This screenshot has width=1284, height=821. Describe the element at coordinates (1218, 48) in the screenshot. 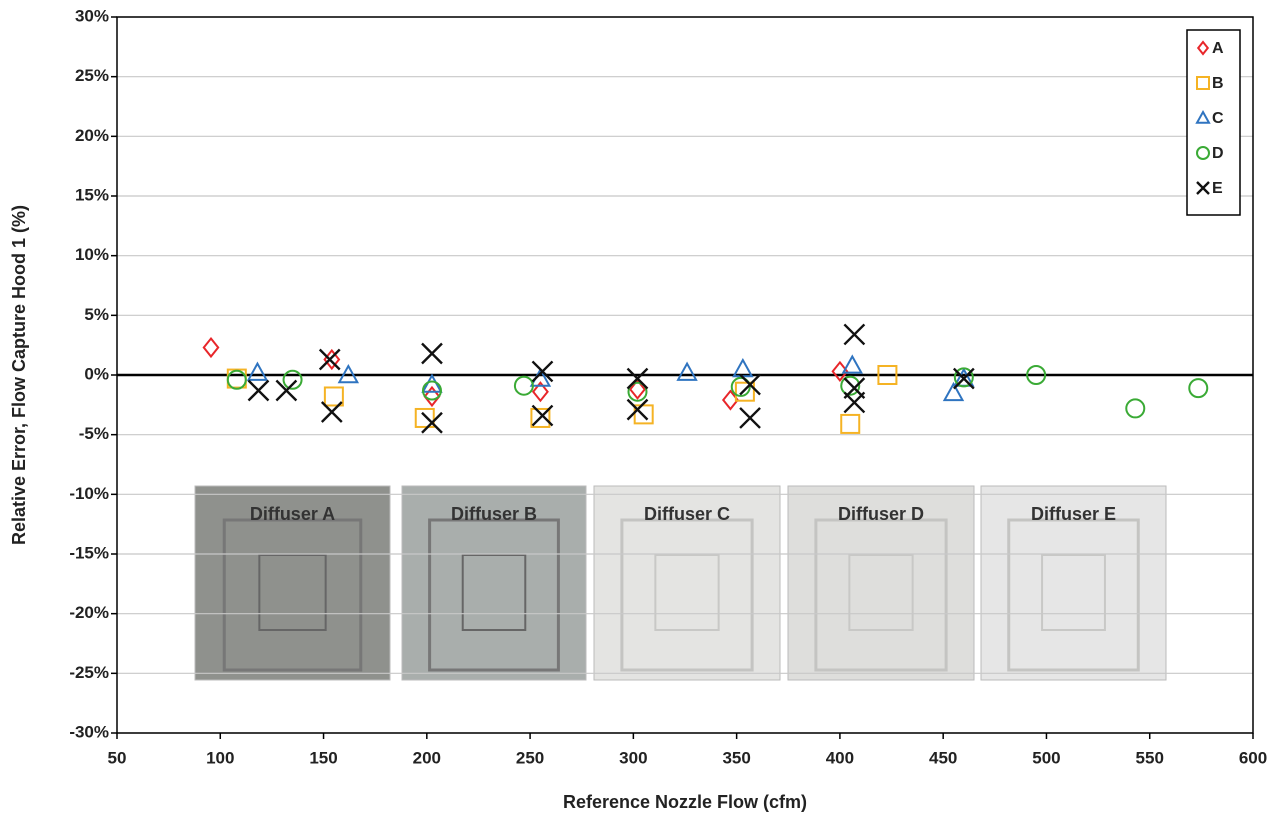

I see `legend-label: A` at that location.